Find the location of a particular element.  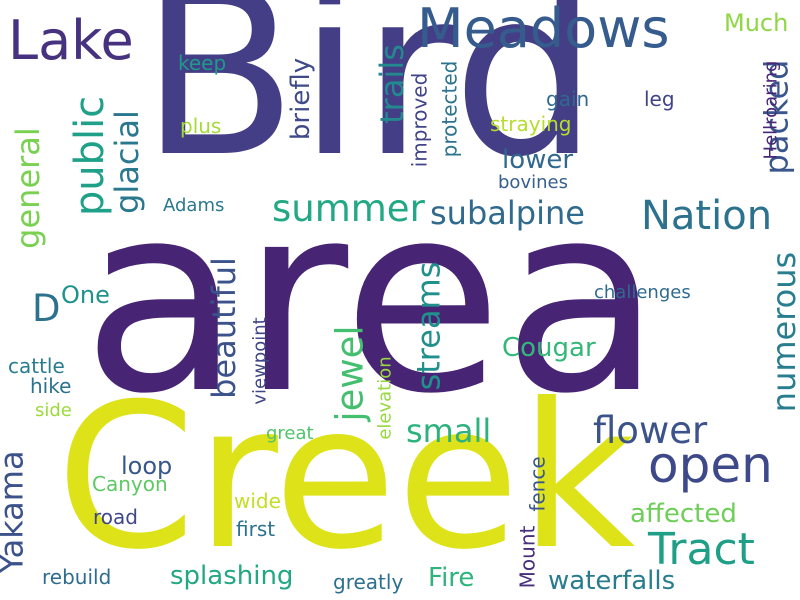

word-great: great is located at coordinates (290, 433).